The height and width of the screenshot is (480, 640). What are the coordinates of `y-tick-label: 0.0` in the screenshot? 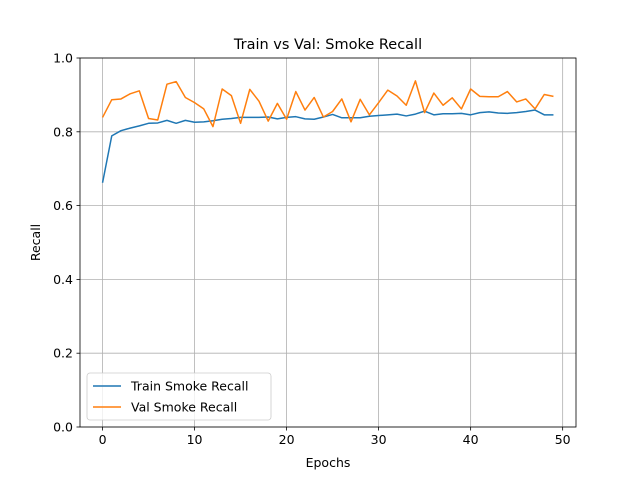 It's located at (63, 427).